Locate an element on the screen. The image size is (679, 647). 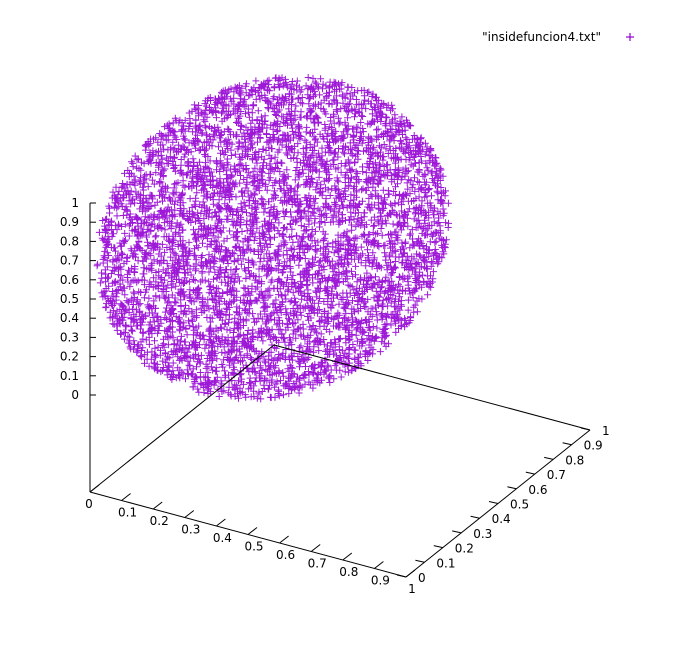
y-tick-label: 0.5 is located at coordinates (519, 505).